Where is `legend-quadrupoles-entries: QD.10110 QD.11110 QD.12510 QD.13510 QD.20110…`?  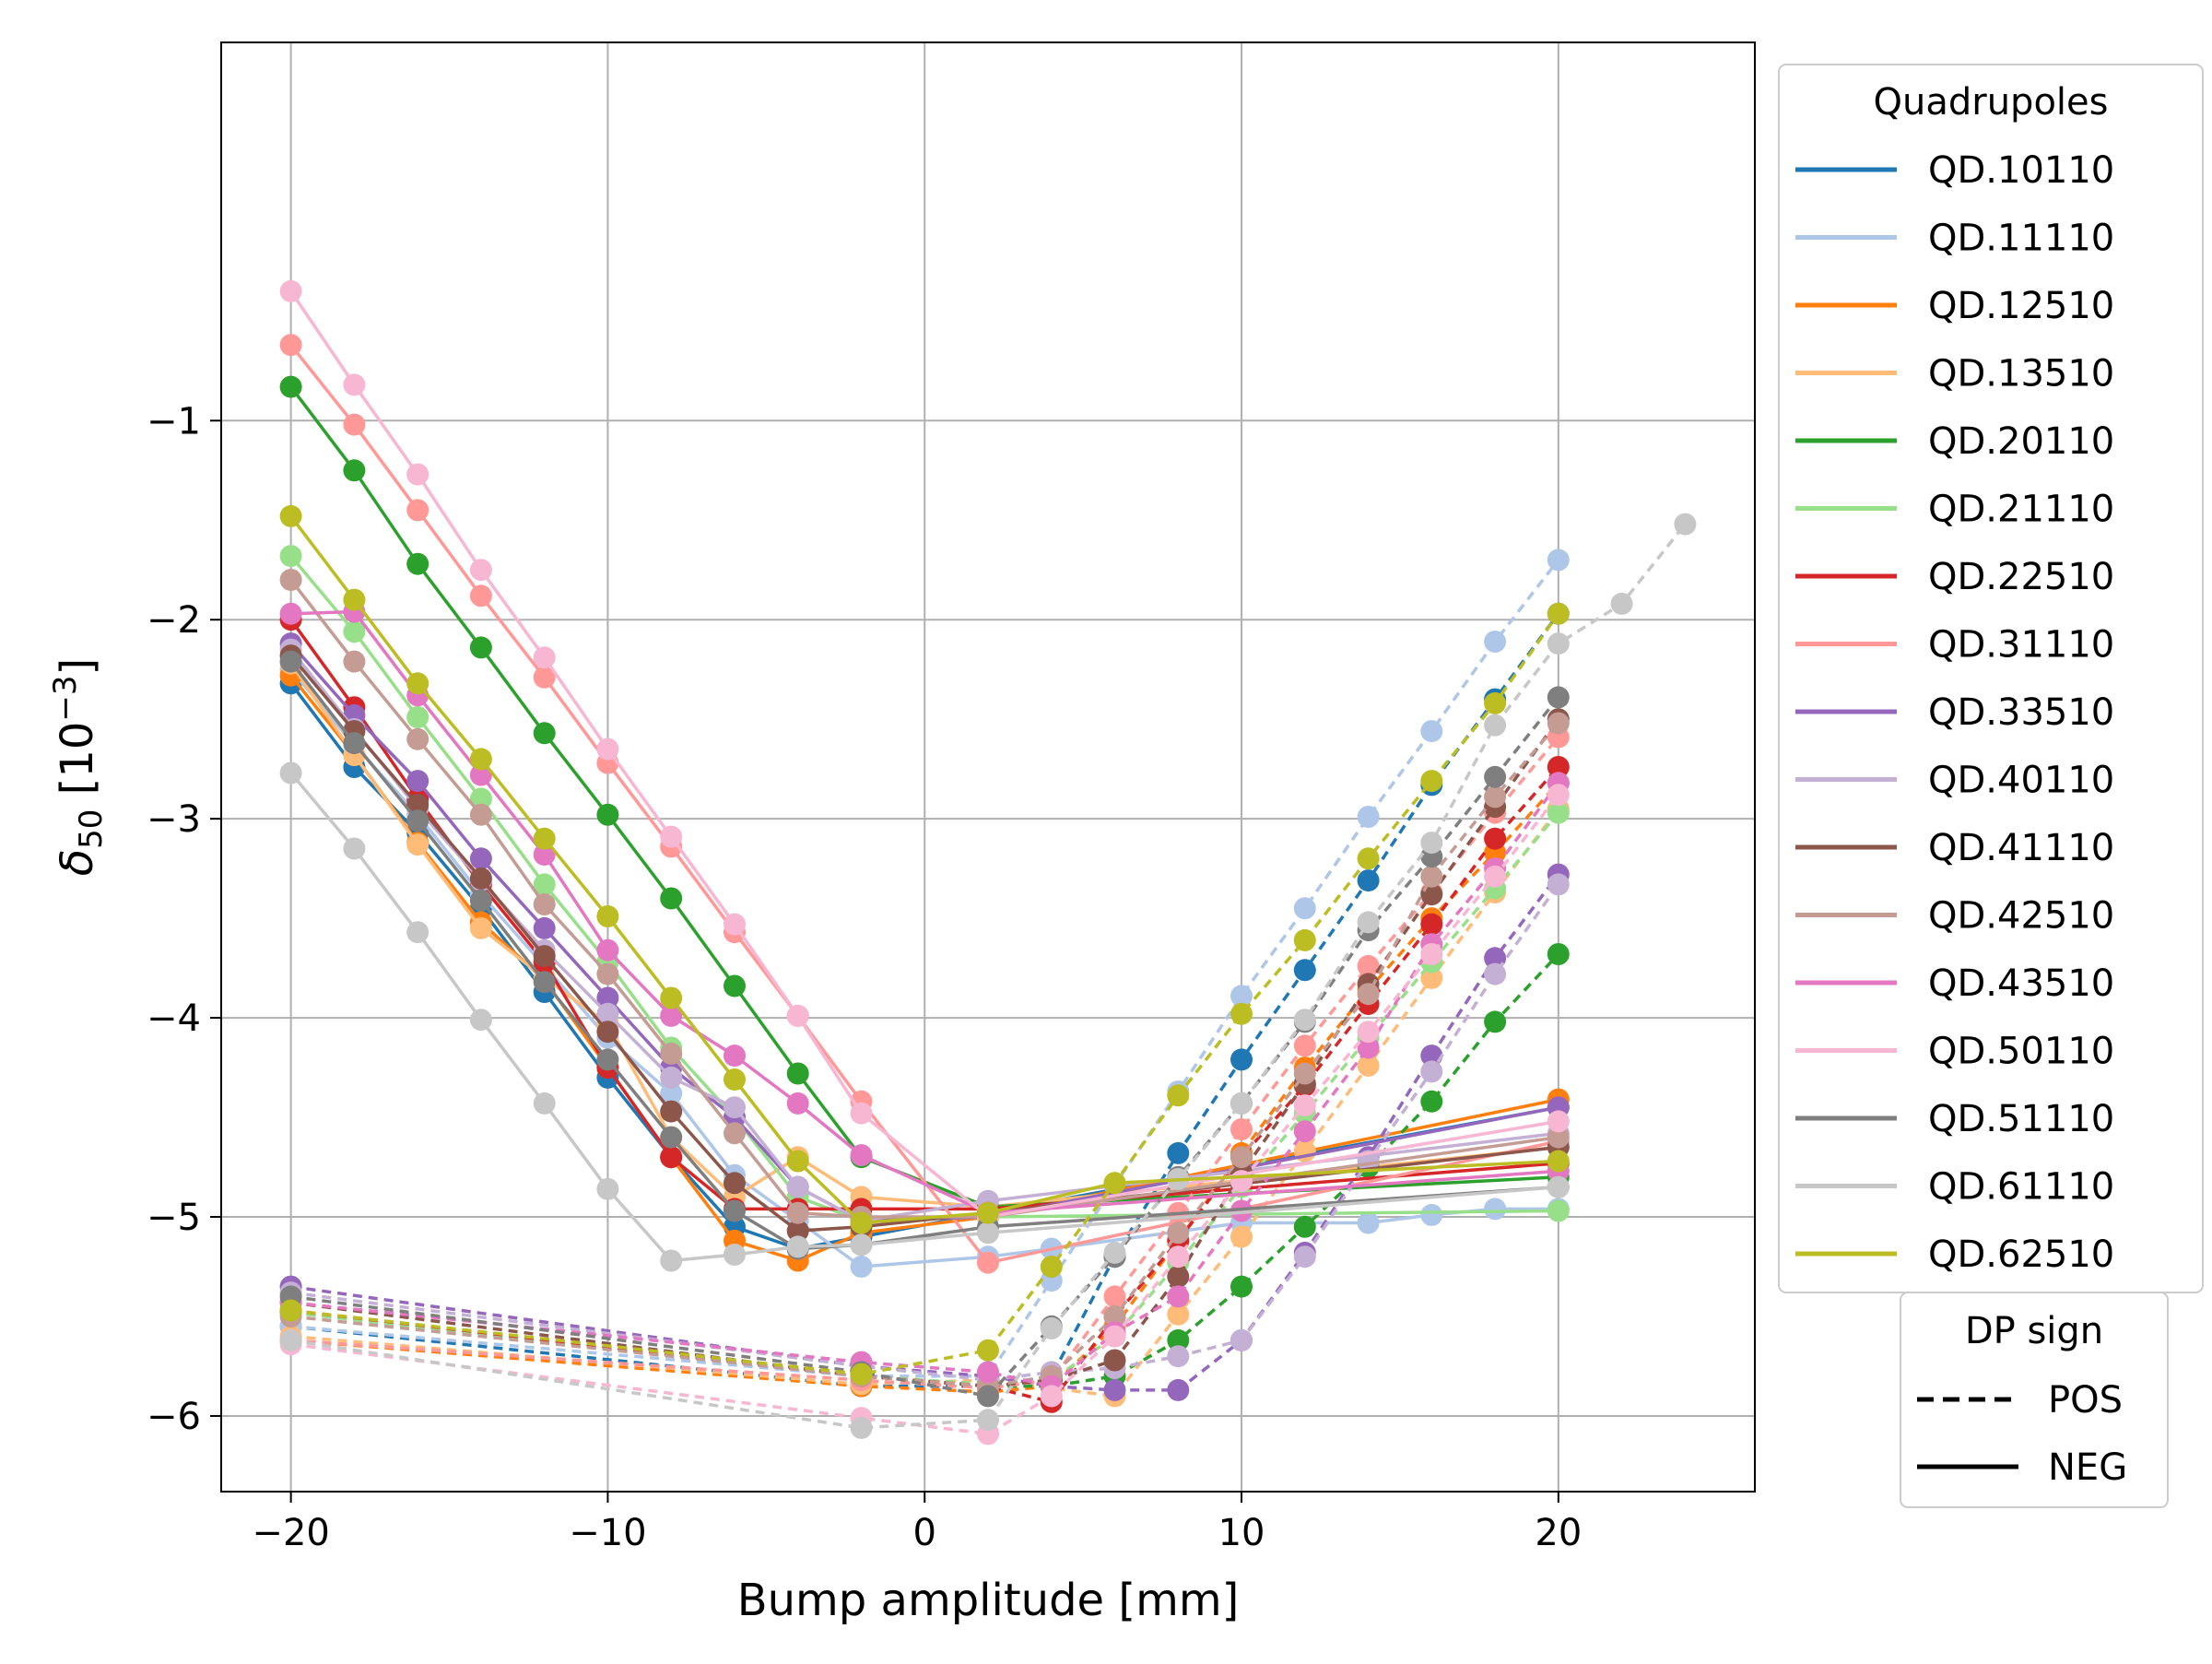 legend-quadrupoles-entries: QD.10110 QD.11110 QD.12510 QD.13510 QD.20110… is located at coordinates (1954, 712).